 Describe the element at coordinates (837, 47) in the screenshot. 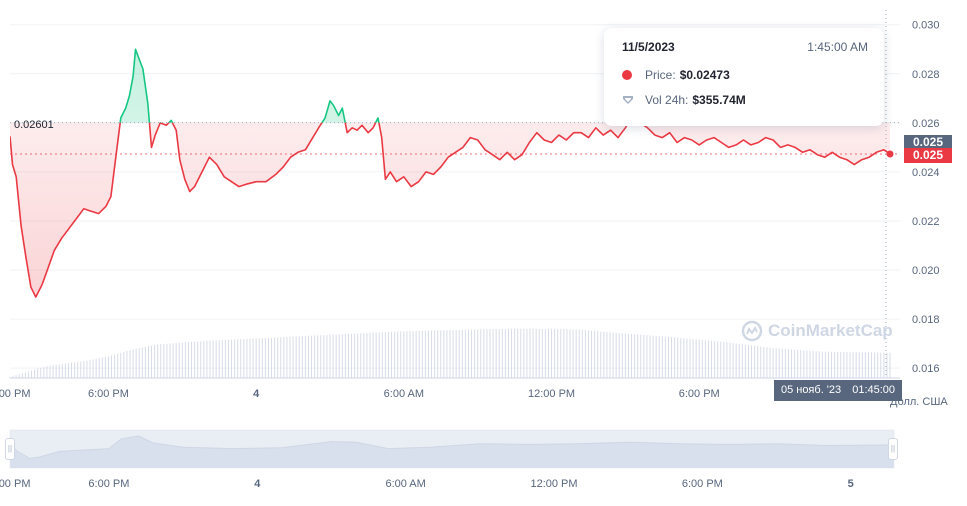

I see `tooltip-time: 1:45:00 AM` at that location.